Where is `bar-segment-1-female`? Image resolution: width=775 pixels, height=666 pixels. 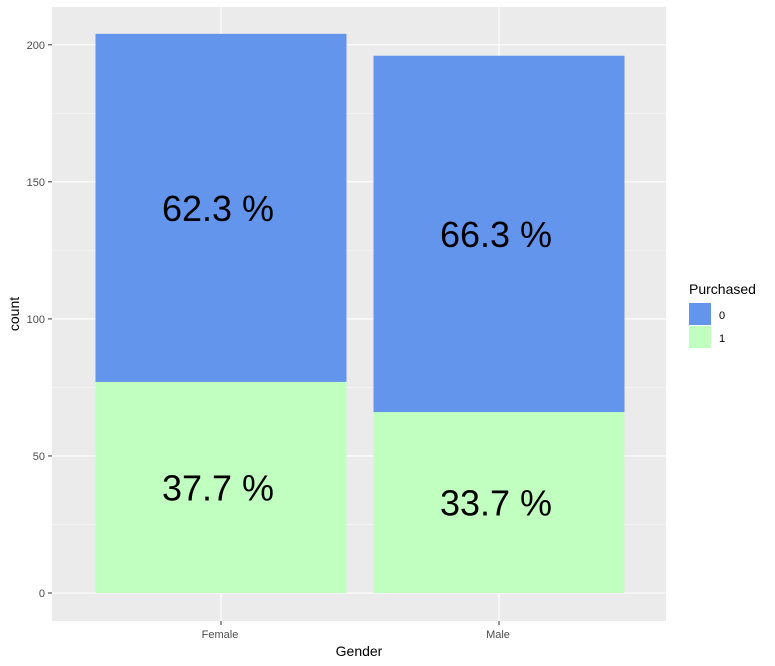 bar-segment-1-female is located at coordinates (221, 487).